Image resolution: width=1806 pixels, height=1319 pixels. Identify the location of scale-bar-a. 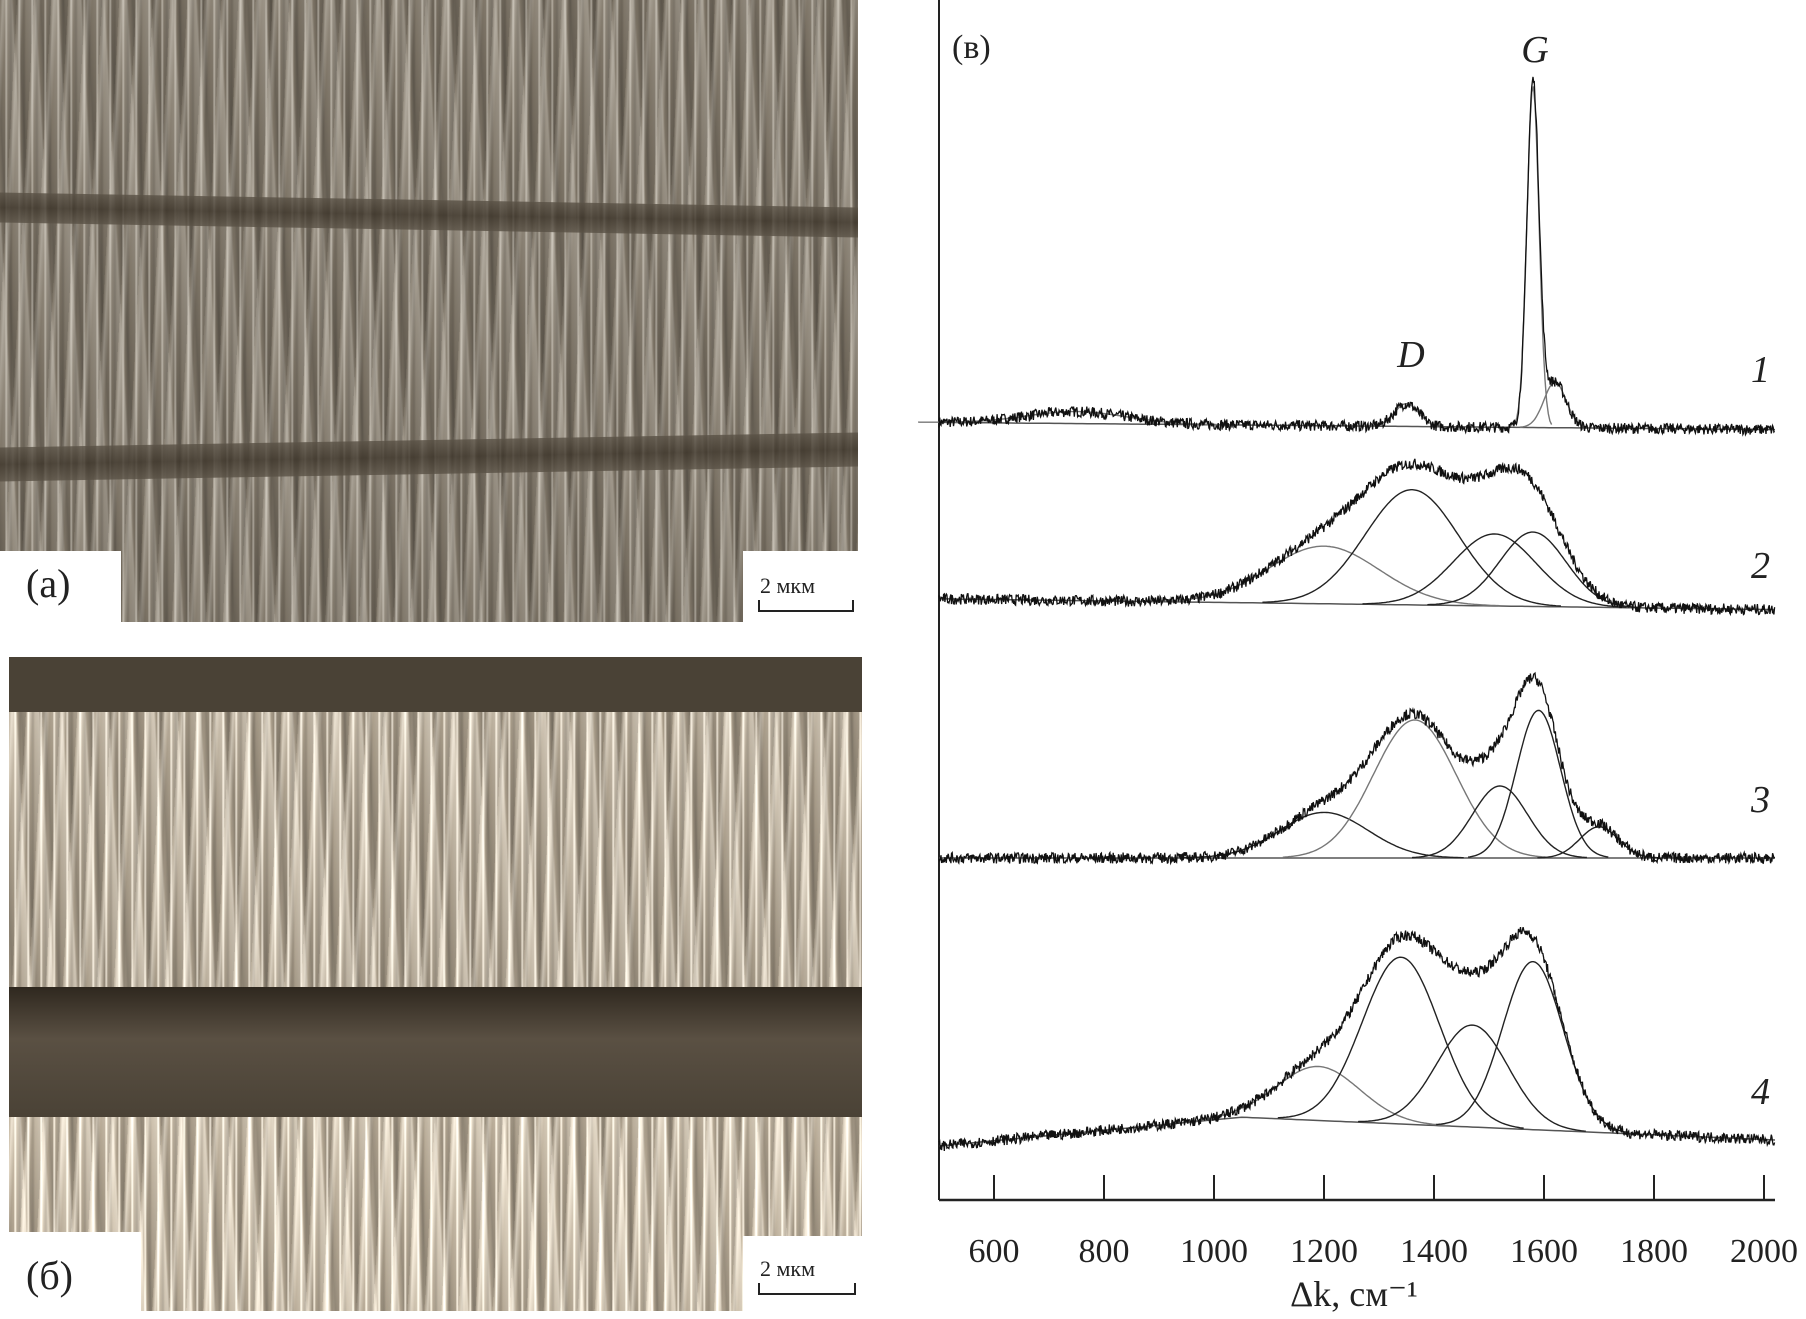
(806, 606).